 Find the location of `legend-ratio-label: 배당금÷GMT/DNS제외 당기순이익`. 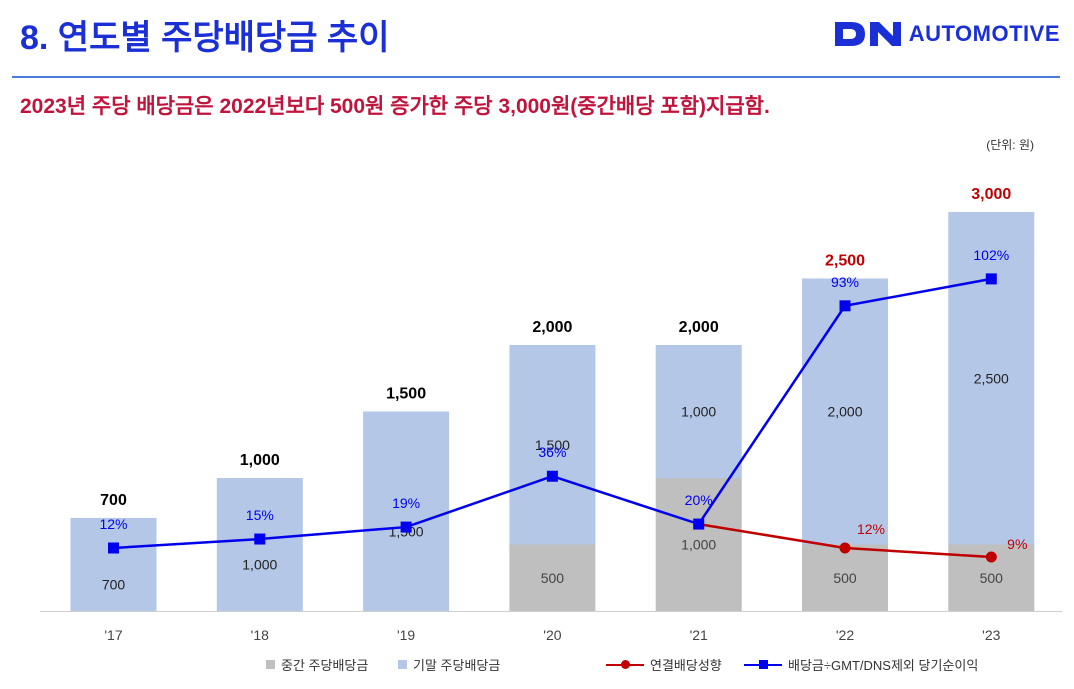

legend-ratio-label: 배당금÷GMT/DNS제외 당기순이익 is located at coordinates (883, 665).